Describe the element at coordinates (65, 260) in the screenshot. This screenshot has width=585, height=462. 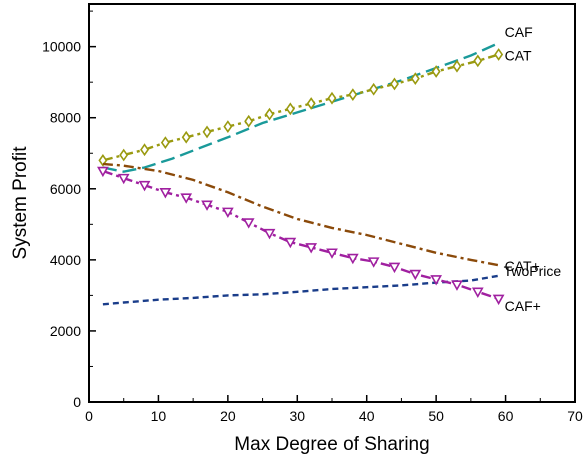
I see `y-tick-label: 4000` at that location.